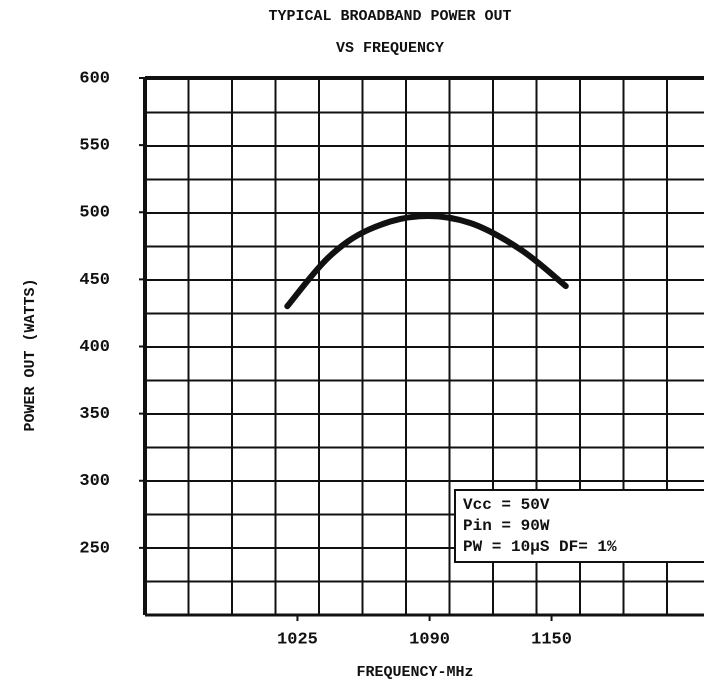  I want to click on y-tick-label: 400, so click(94, 347).